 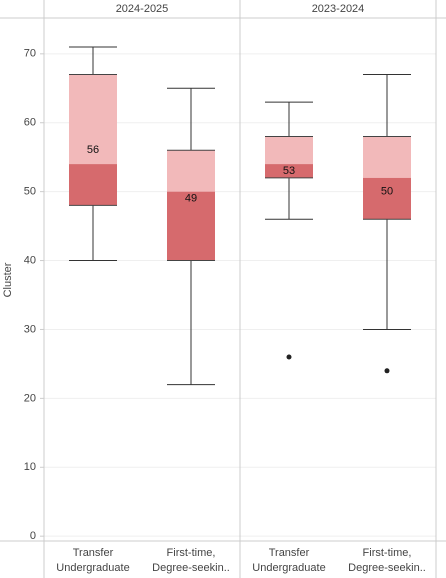 I want to click on data-label: 49, so click(x=191, y=198).